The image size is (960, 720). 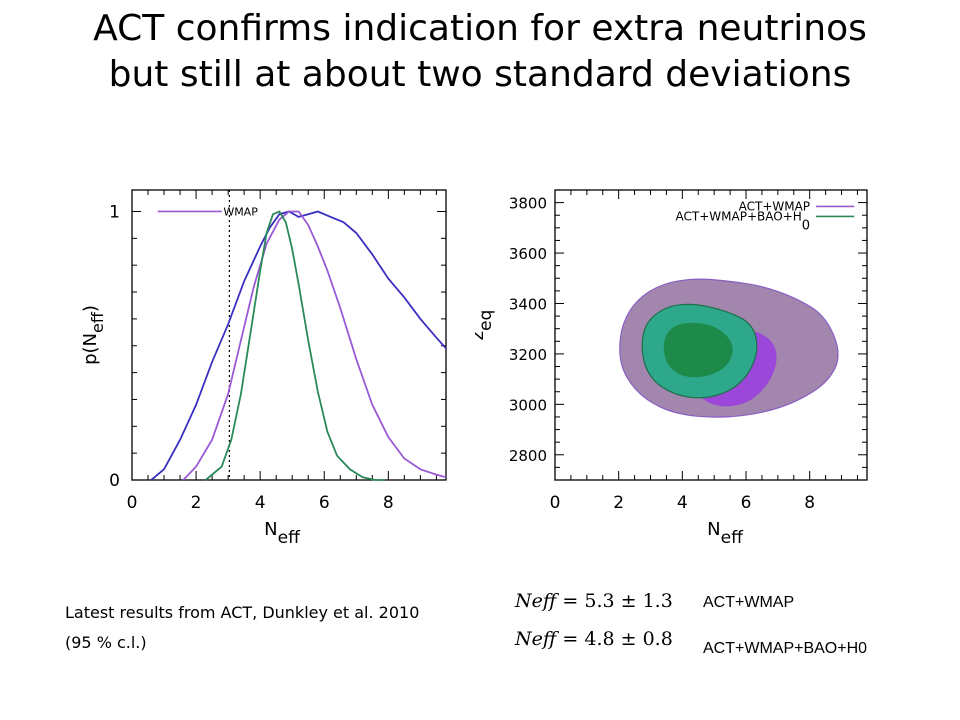 I want to click on result-error: 1.3, so click(x=657, y=601).